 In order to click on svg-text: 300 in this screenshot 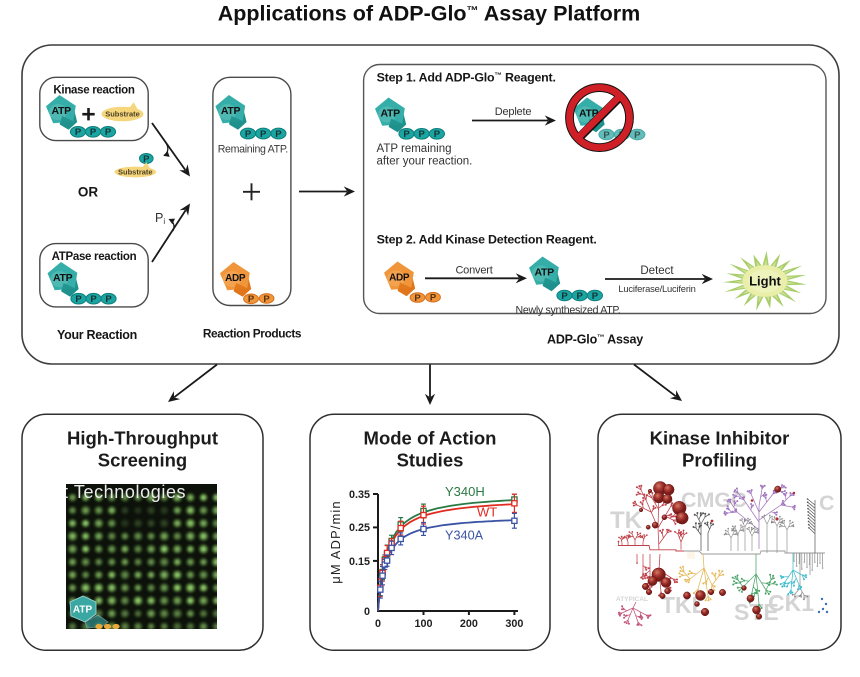, I will do `click(514, 624)`.